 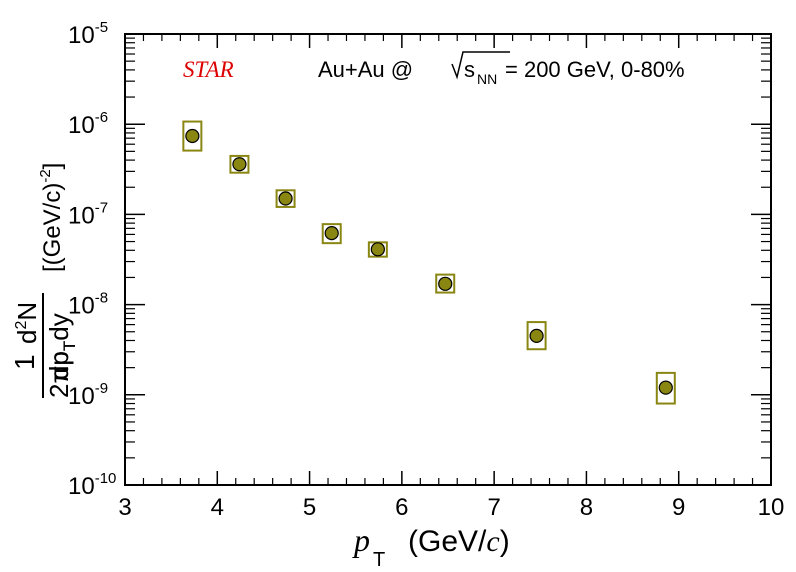 What do you see at coordinates (401, 507) in the screenshot?
I see `x-tick-label: 6` at bounding box center [401, 507].